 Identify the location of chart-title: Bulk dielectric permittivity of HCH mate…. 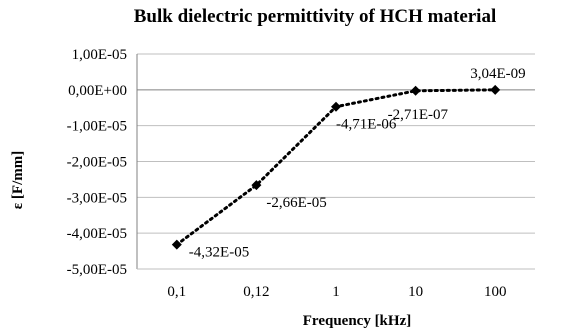
(315, 16).